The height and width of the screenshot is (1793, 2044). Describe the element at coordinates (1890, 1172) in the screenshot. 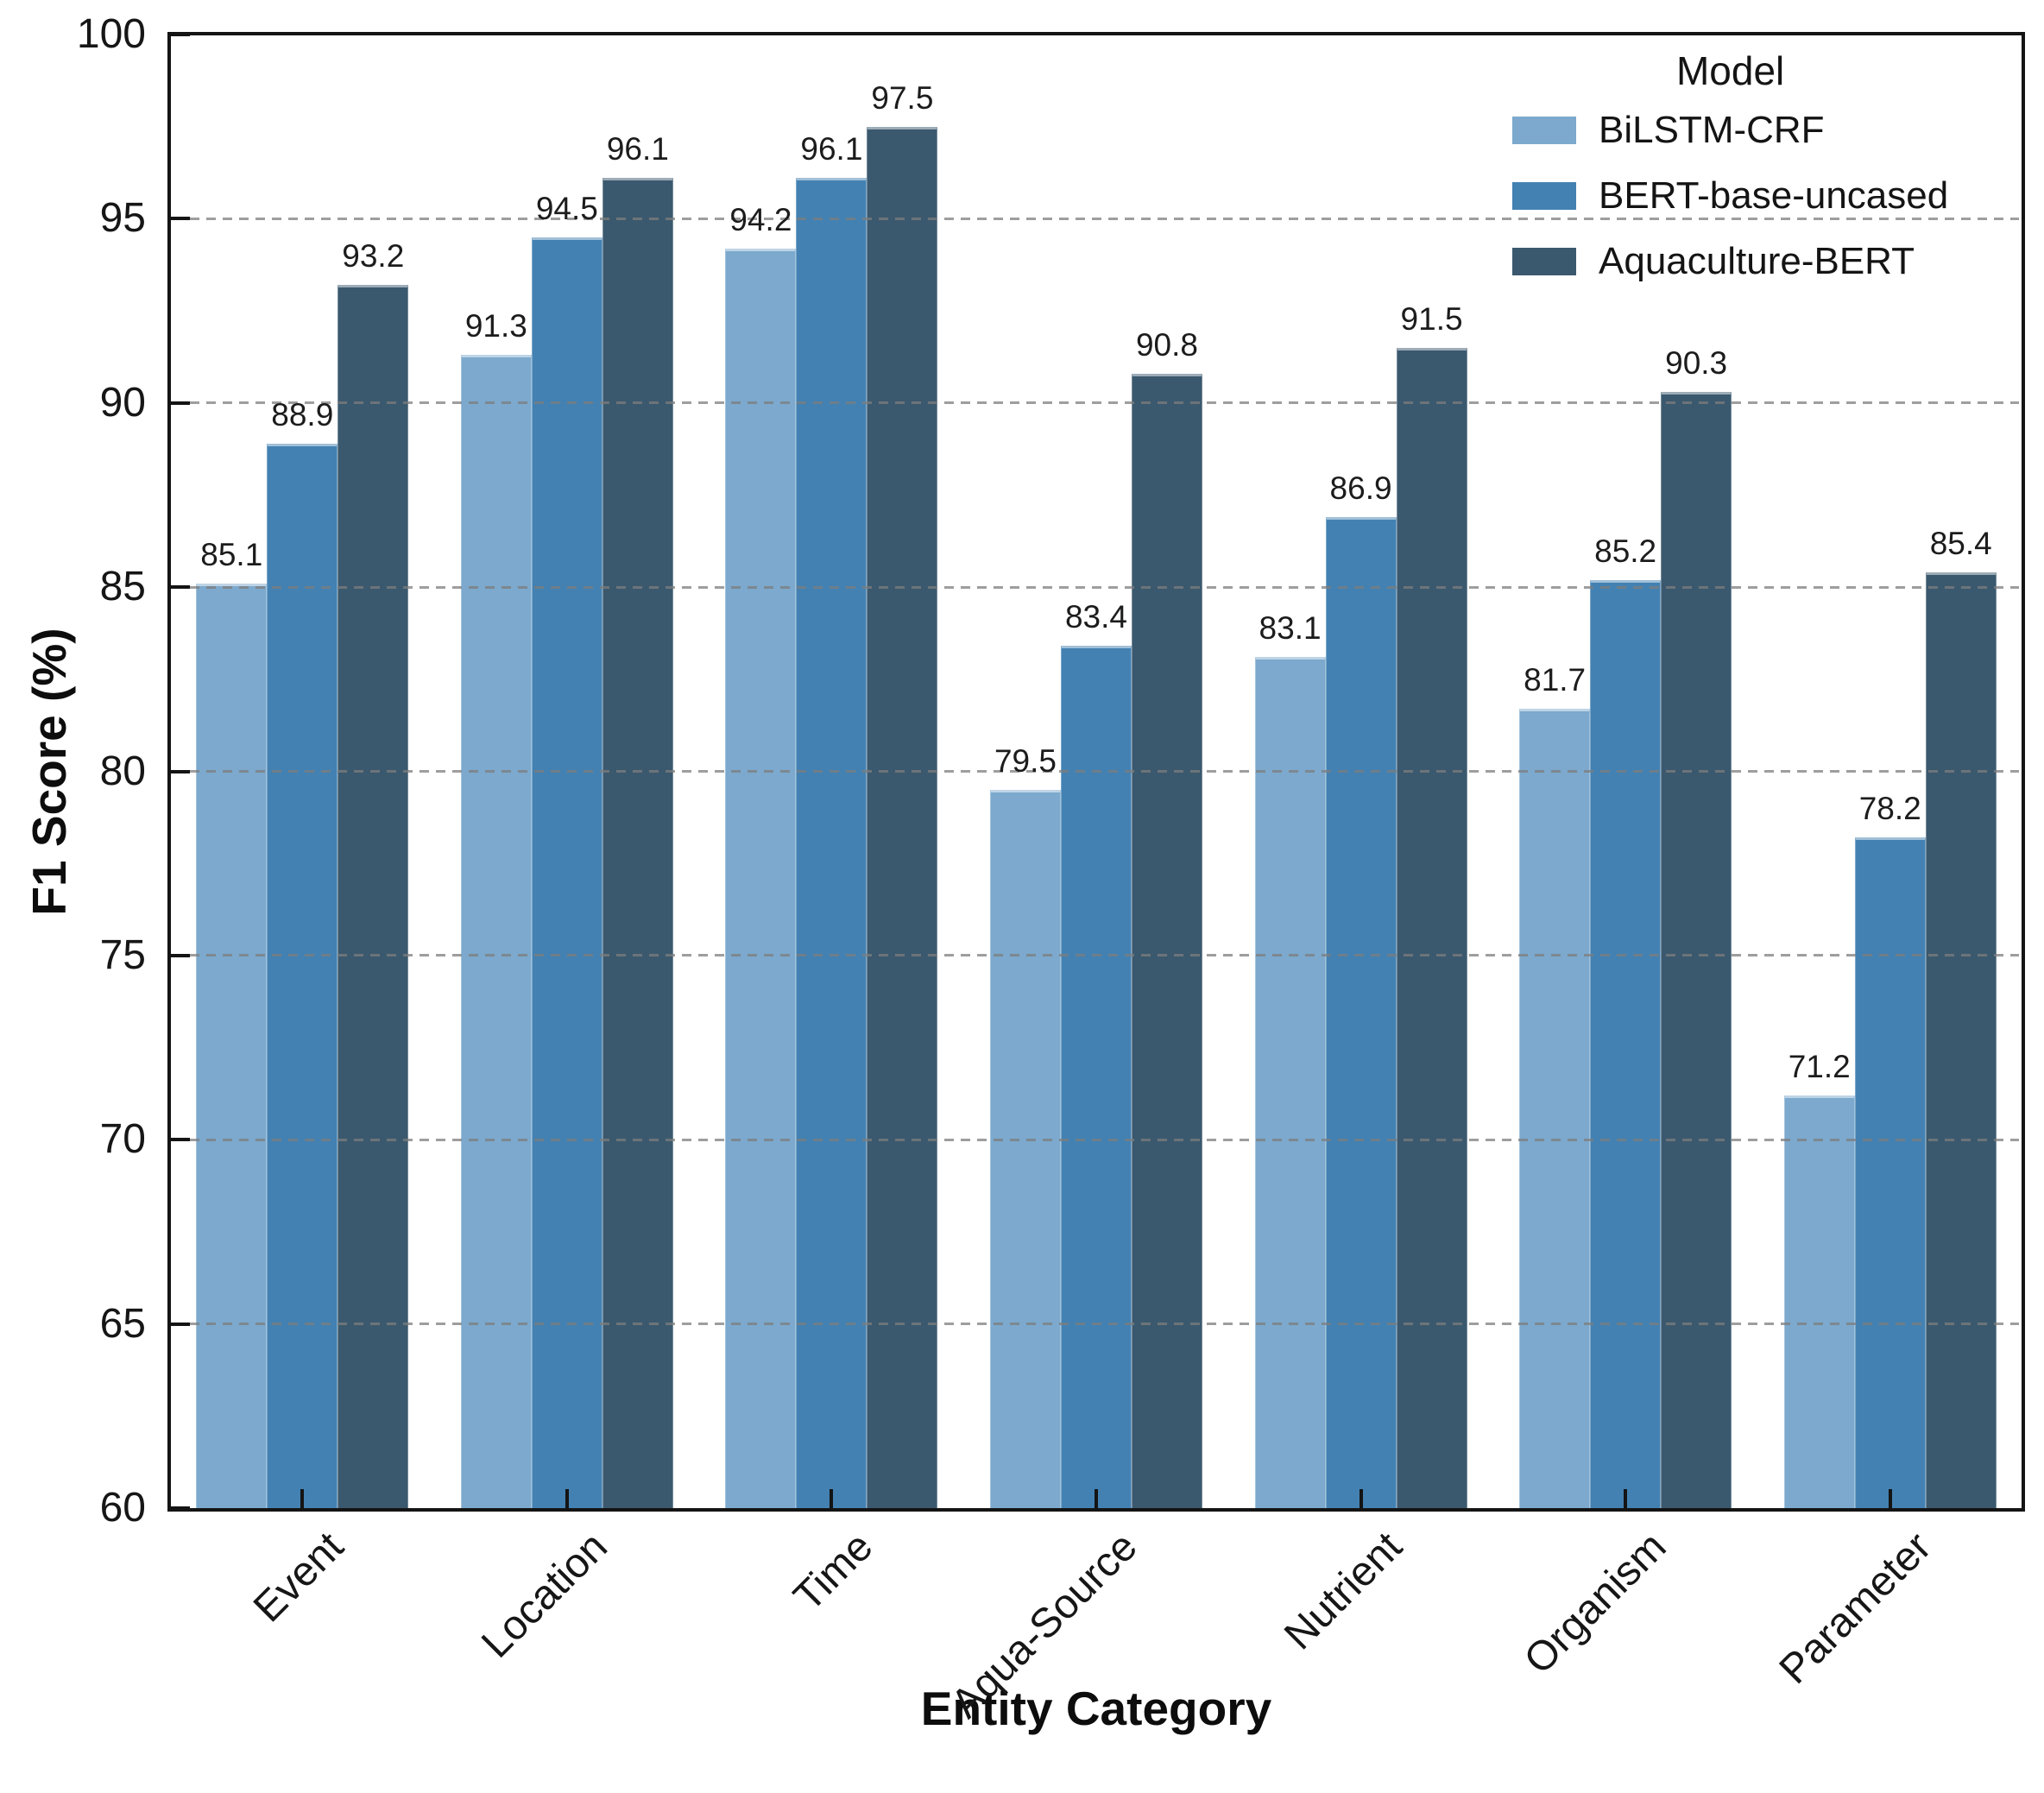

I see `bar-BERT-base-uncased-Parameter` at that location.